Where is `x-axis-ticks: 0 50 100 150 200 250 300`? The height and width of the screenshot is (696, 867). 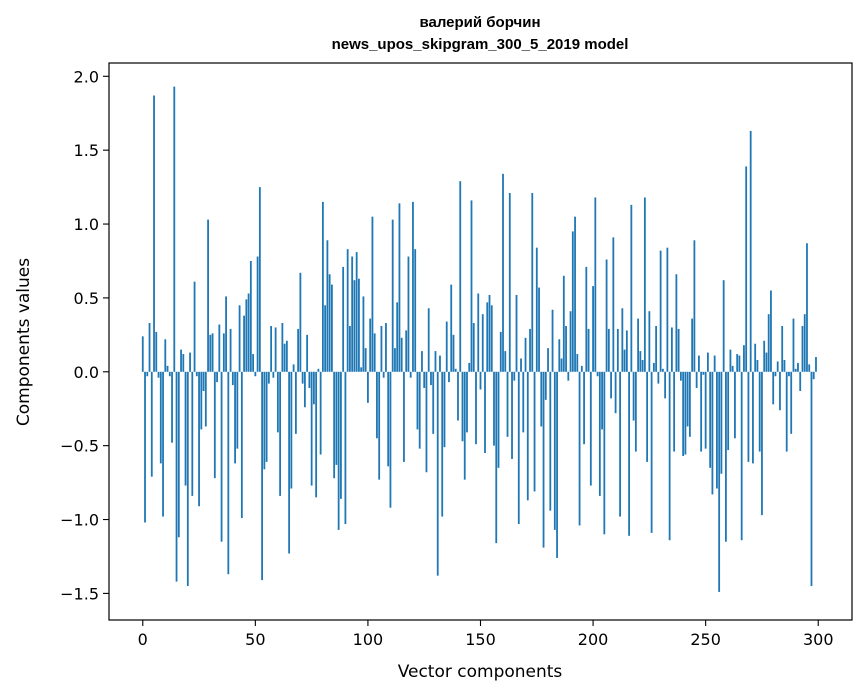
x-axis-ticks: 0 50 100 150 200 250 300 is located at coordinates (486, 634).